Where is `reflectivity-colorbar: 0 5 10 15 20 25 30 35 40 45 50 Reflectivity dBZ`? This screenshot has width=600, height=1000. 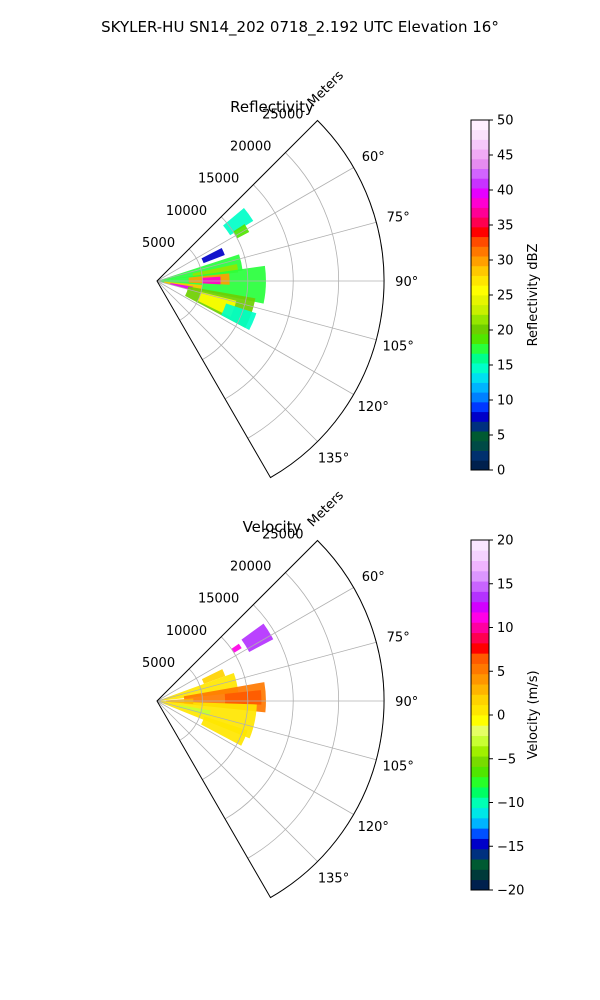 reflectivity-colorbar: 0 5 10 15 20 25 30 35 40 45 50 Reflectivity dBZ is located at coordinates (505, 296).